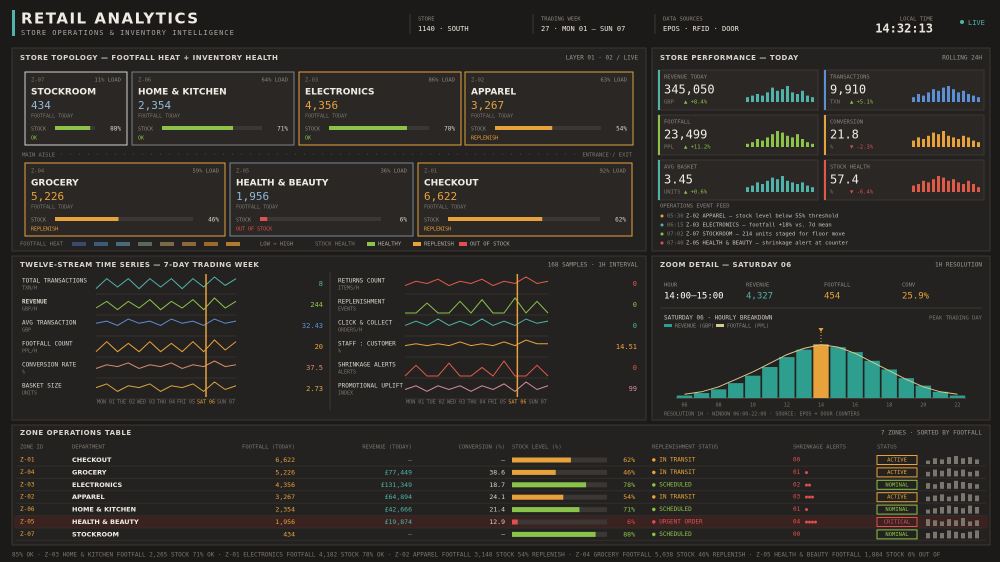  Describe the element at coordinates (275, 81) in the screenshot. I see `label: 64% LOAD` at that location.